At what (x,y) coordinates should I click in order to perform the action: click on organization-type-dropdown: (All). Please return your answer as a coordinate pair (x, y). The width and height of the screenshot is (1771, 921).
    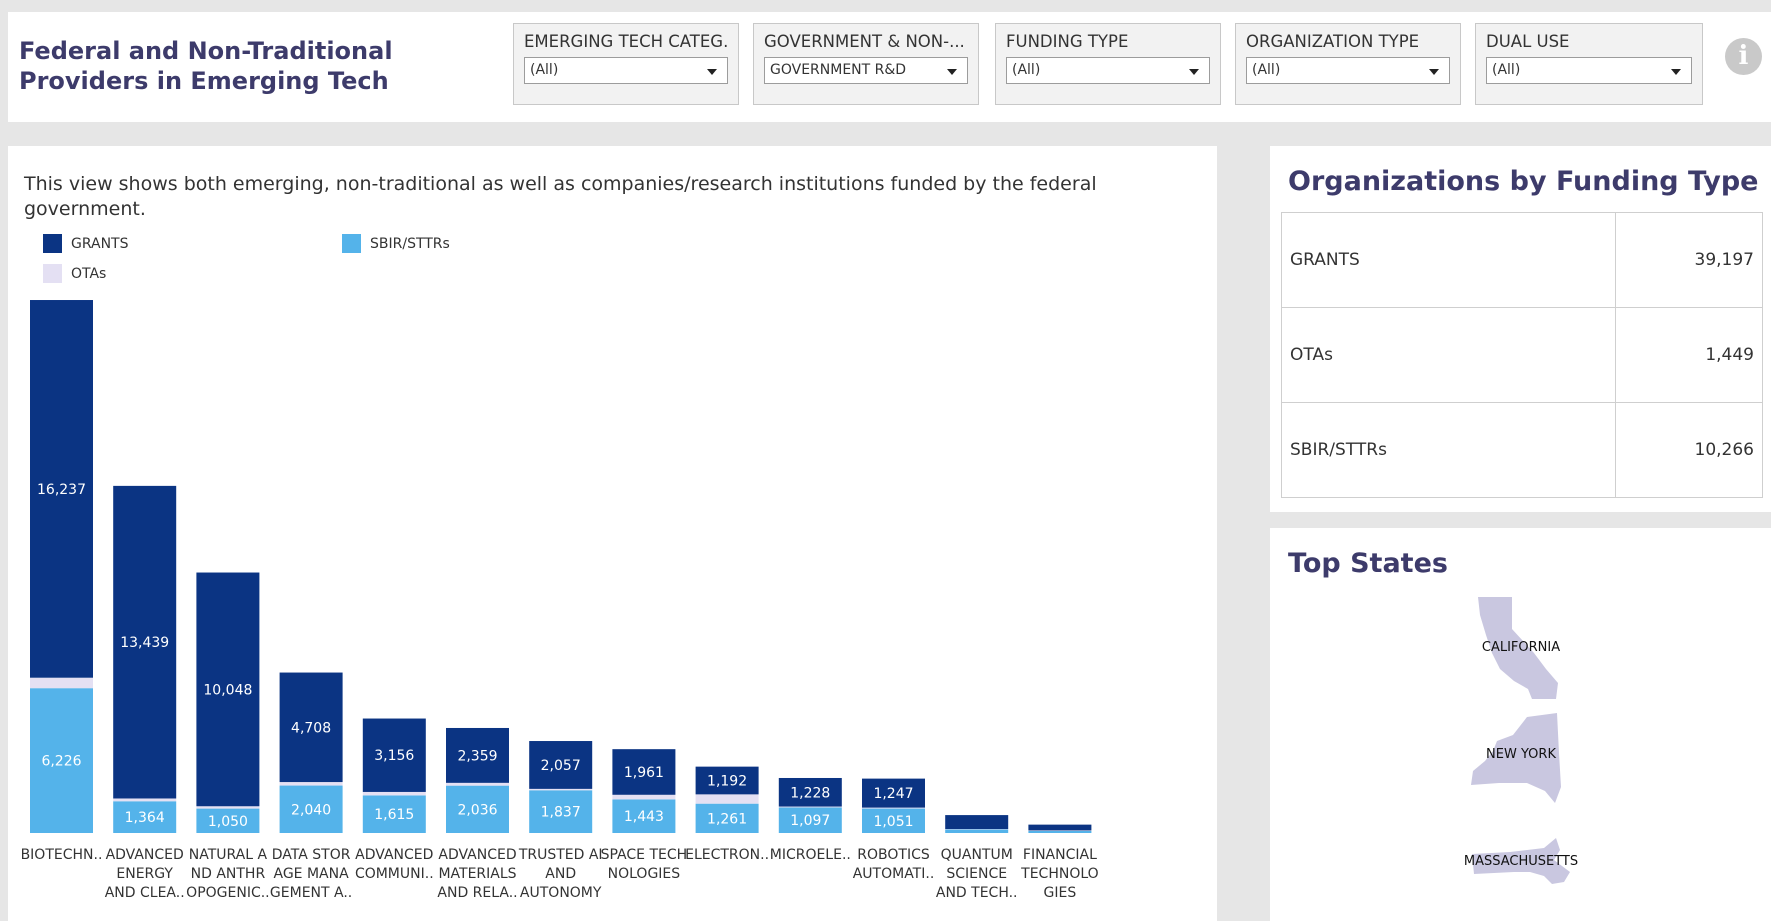
    Looking at the image, I should click on (1348, 70).